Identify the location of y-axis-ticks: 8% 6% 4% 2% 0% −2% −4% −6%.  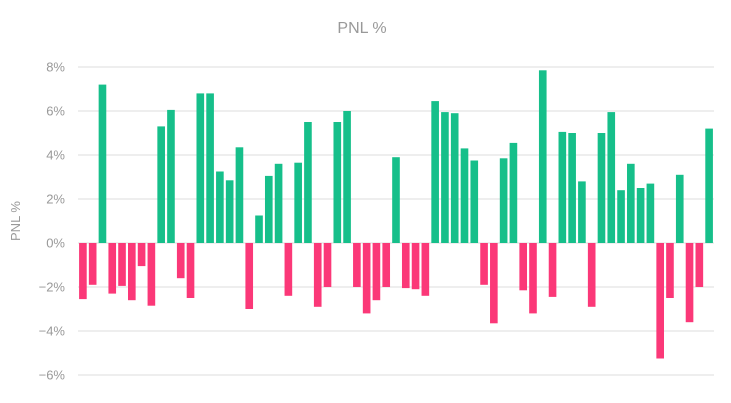
(52, 221).